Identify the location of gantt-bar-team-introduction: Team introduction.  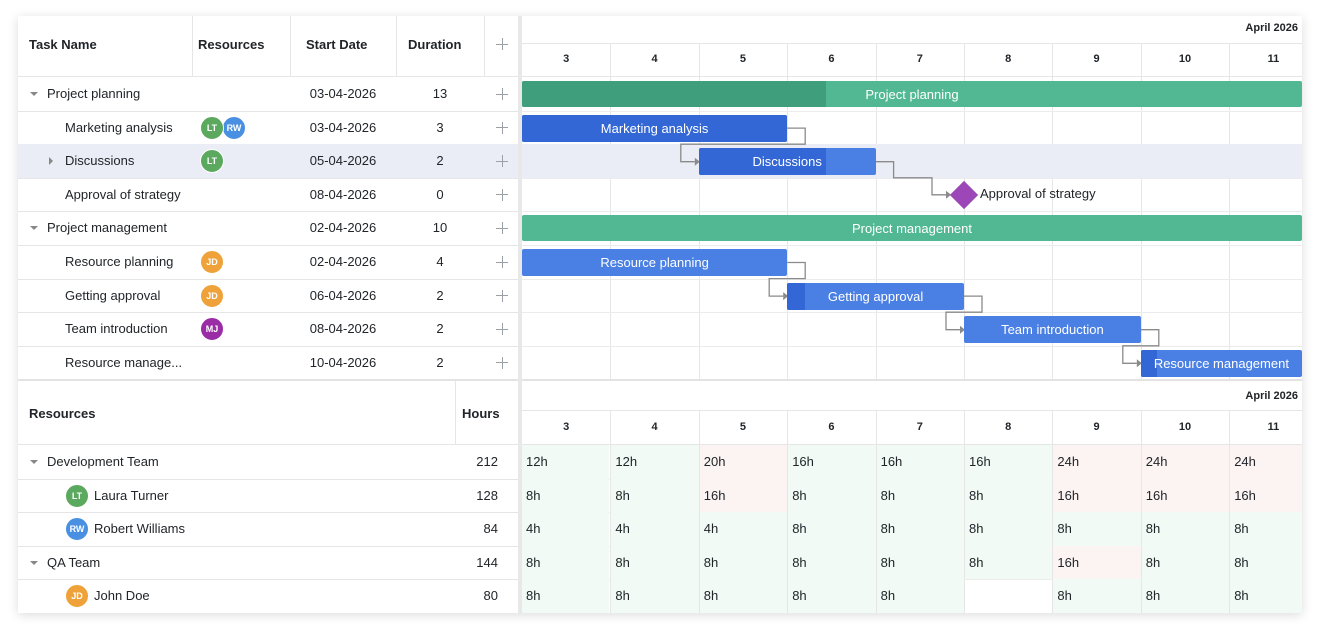
(1052, 330).